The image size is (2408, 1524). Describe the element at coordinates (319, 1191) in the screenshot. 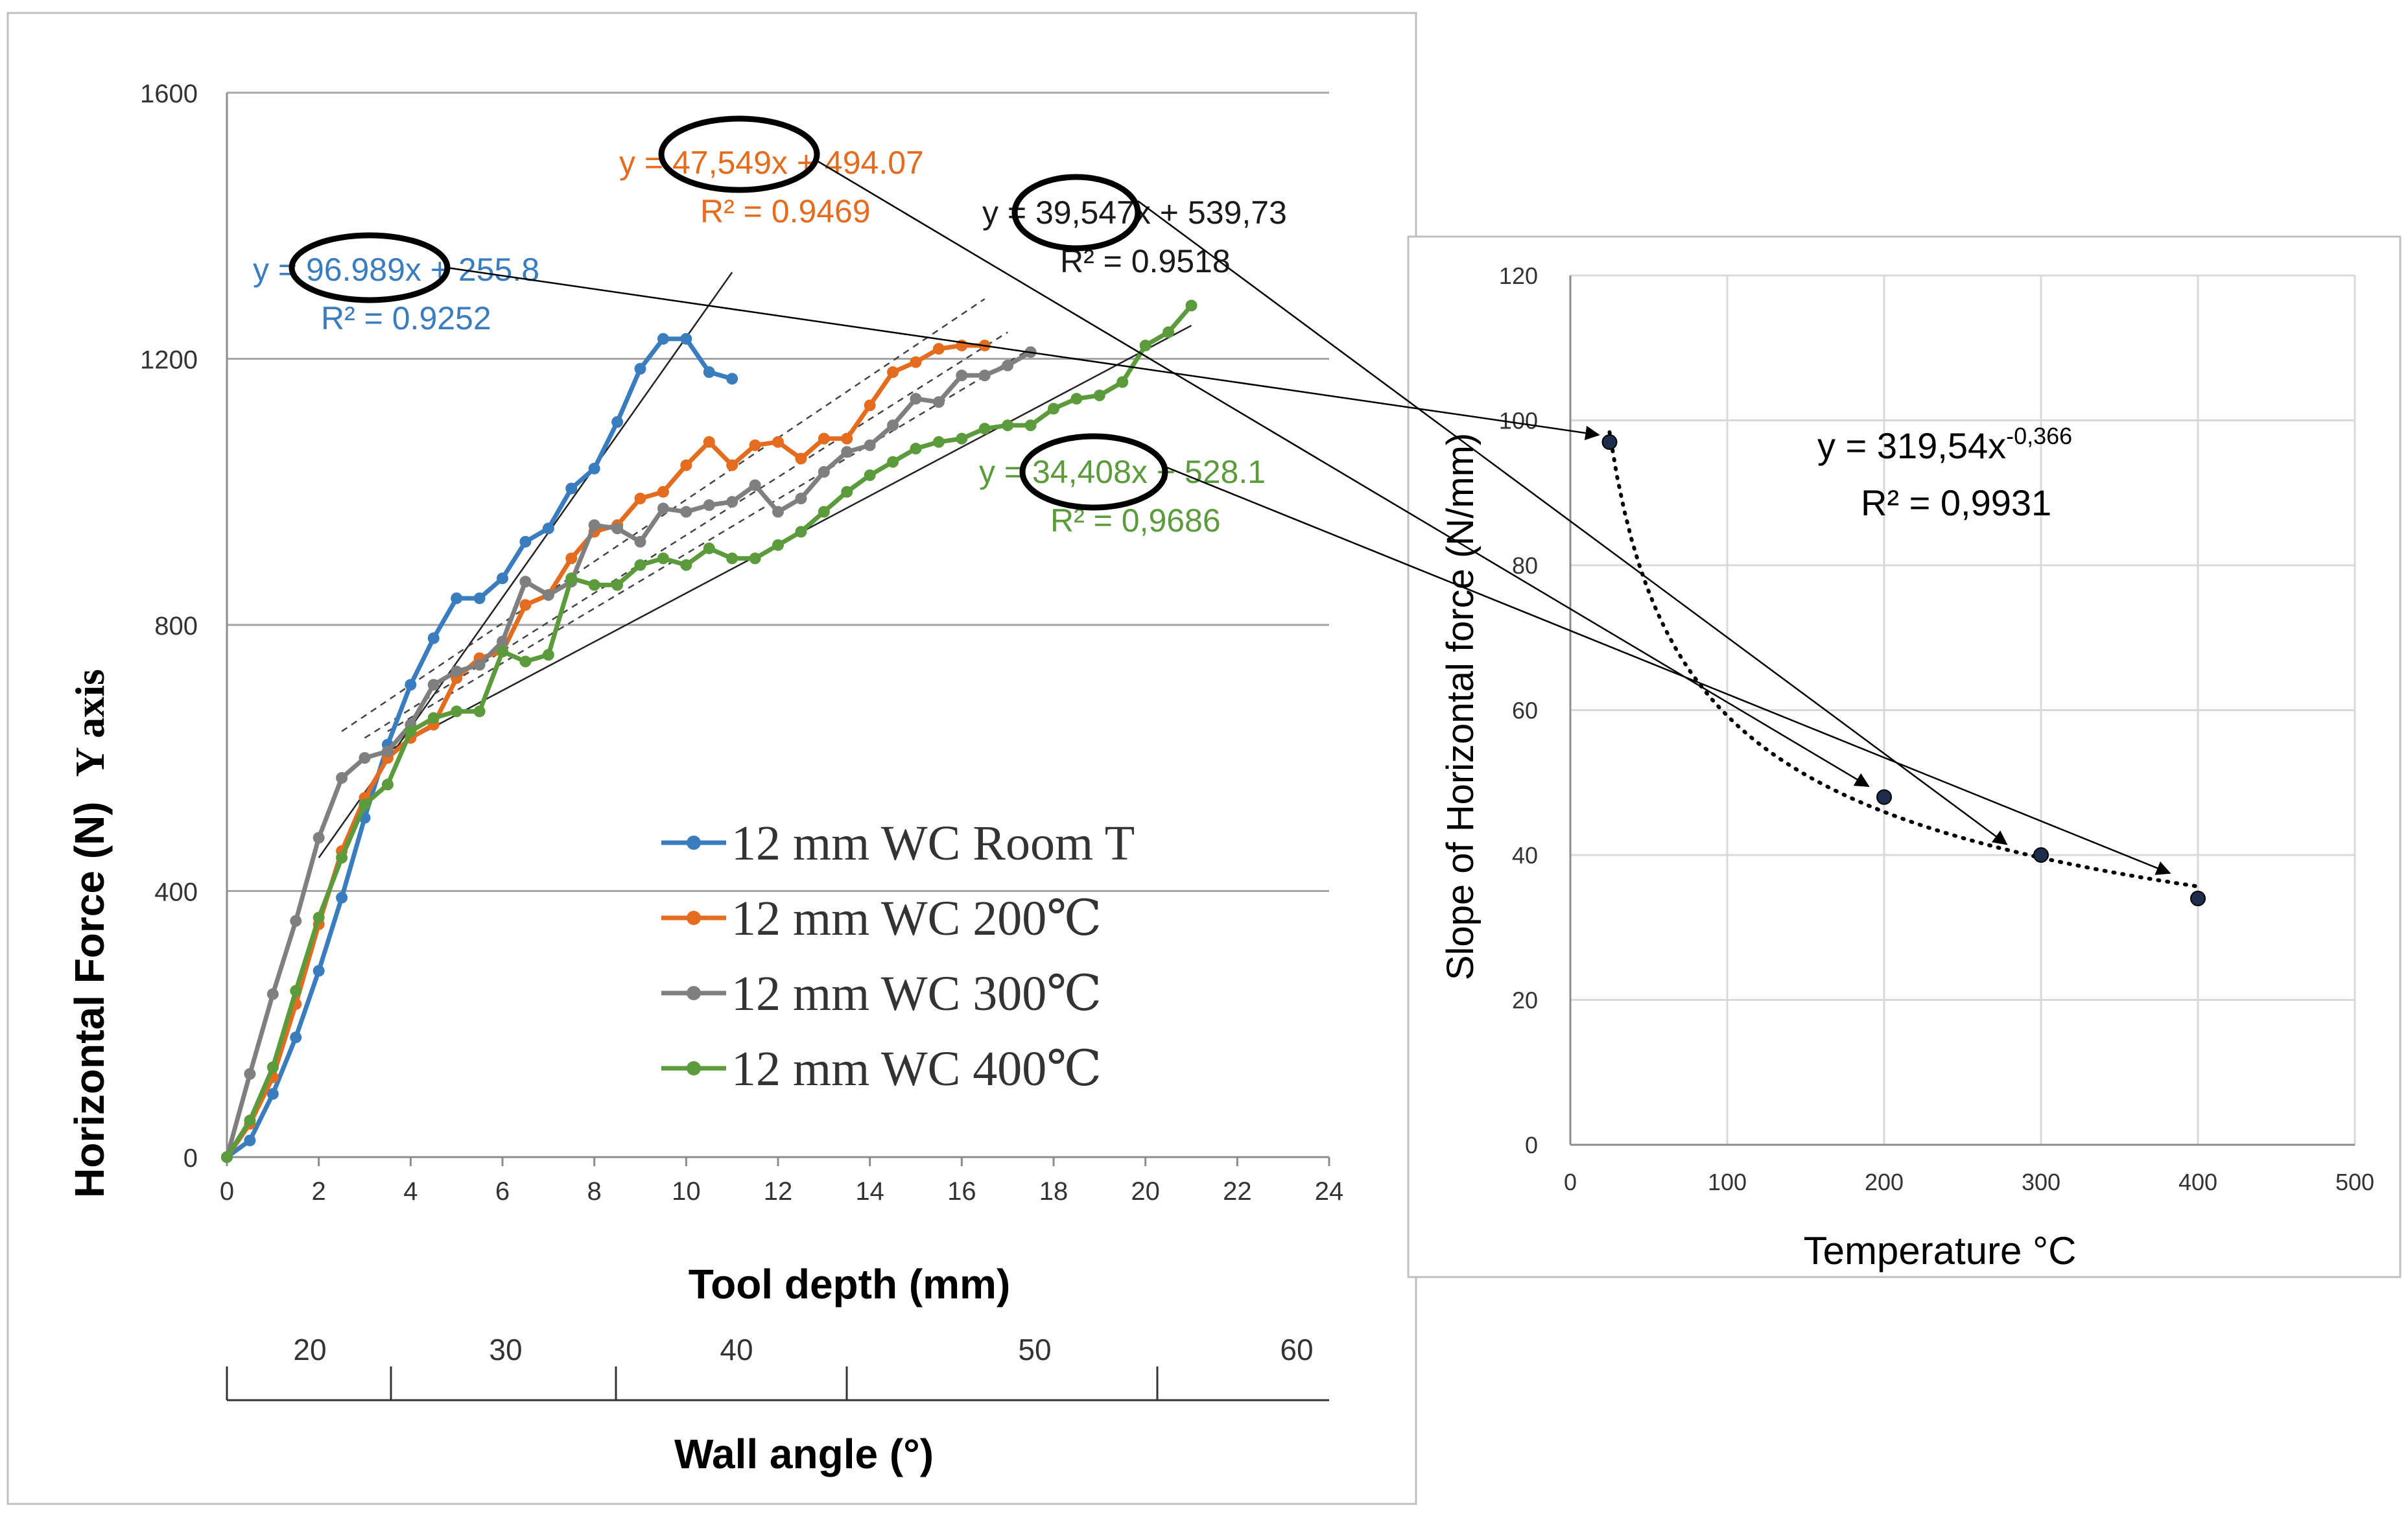

I see `left-x-tick-label: 2` at that location.